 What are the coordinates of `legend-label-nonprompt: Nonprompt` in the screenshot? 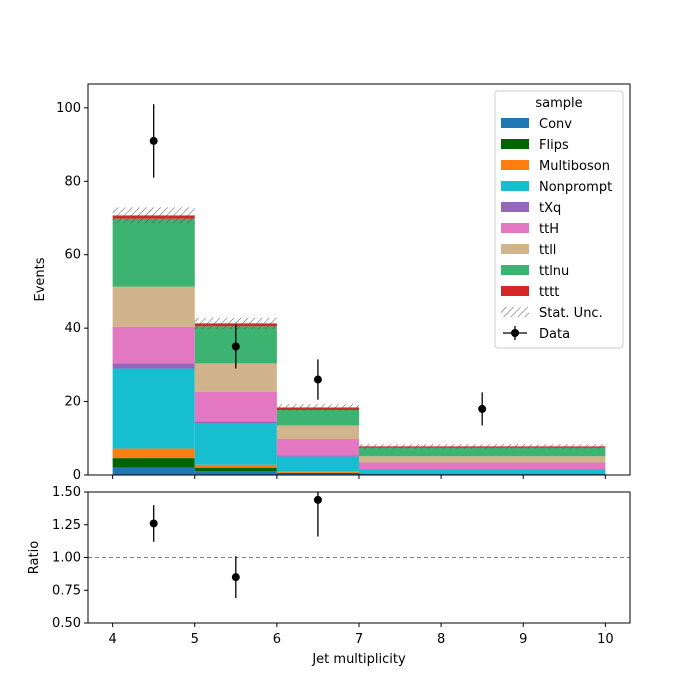 It's located at (575, 187).